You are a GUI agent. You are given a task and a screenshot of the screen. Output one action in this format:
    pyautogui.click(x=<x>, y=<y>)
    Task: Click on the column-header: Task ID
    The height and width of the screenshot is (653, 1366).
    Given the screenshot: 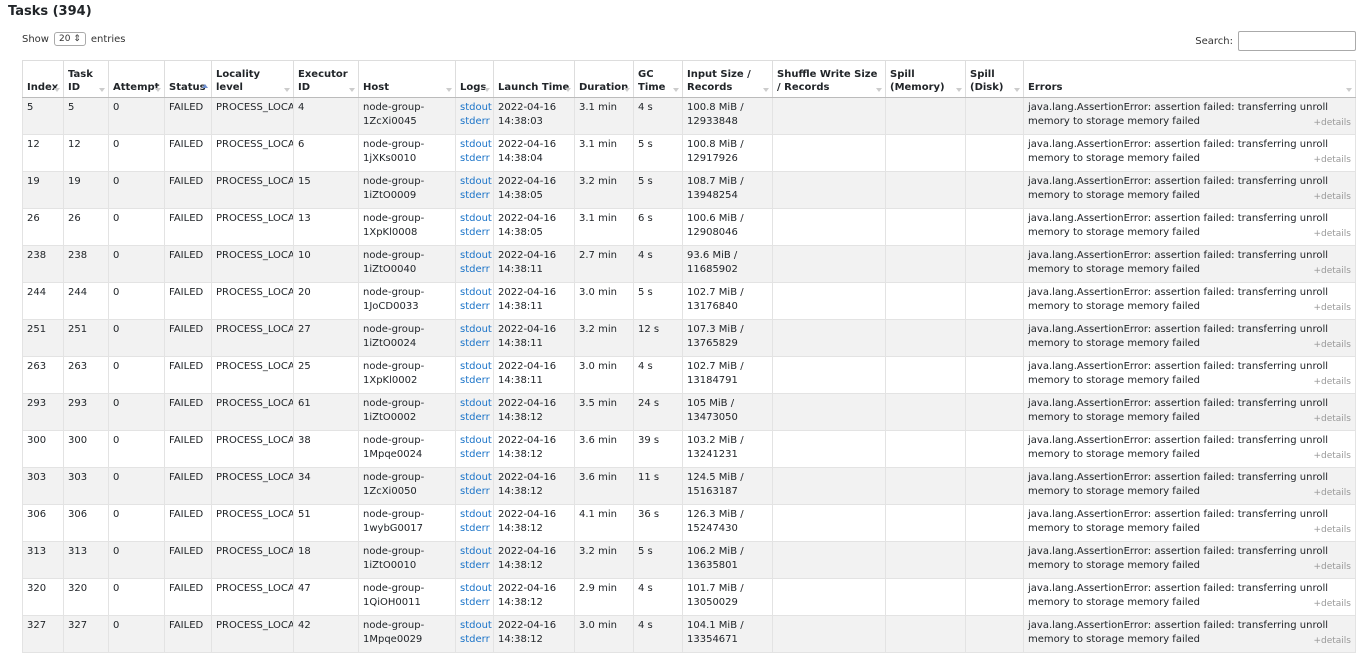 What is the action you would take?
    pyautogui.click(x=86, y=79)
    